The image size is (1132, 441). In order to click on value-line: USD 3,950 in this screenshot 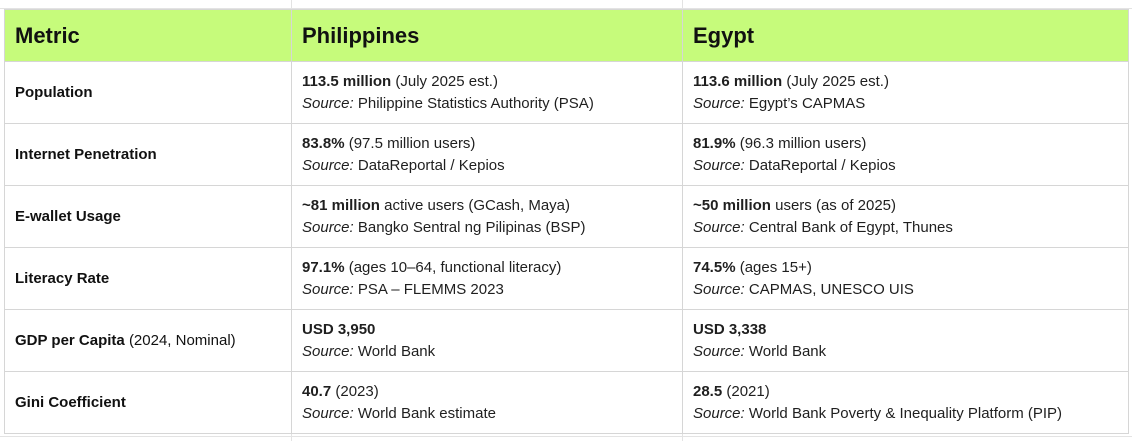, I will do `click(487, 330)`.